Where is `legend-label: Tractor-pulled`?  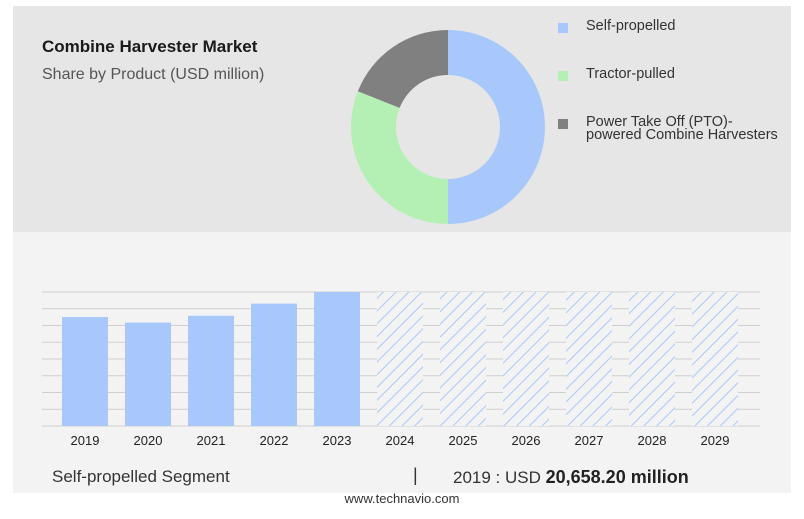 legend-label: Tractor-pulled is located at coordinates (630, 74).